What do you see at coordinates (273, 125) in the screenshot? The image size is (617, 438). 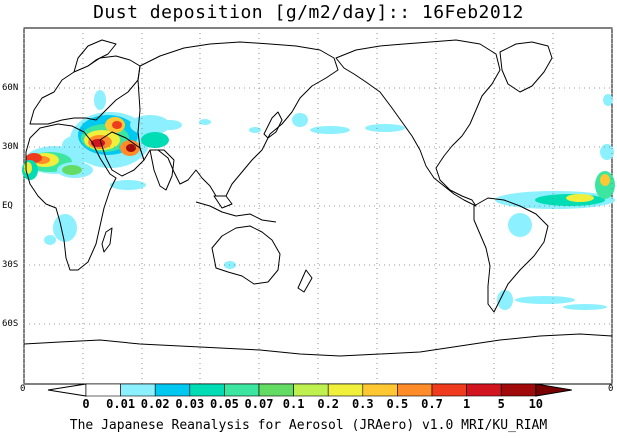 I see `japan-coast` at bounding box center [273, 125].